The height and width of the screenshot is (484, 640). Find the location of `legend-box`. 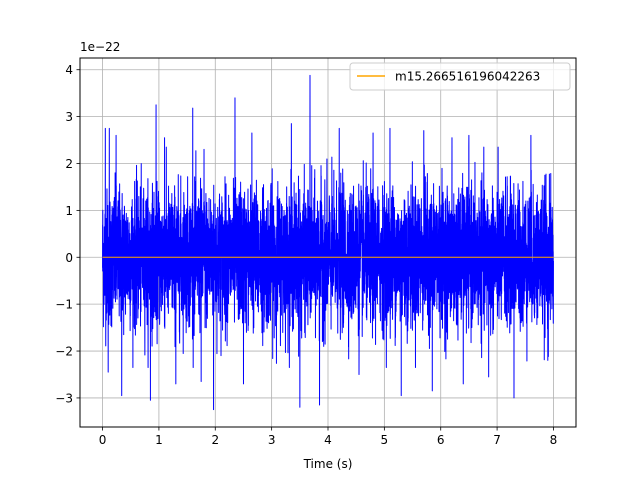

legend-box is located at coordinates (460, 76).